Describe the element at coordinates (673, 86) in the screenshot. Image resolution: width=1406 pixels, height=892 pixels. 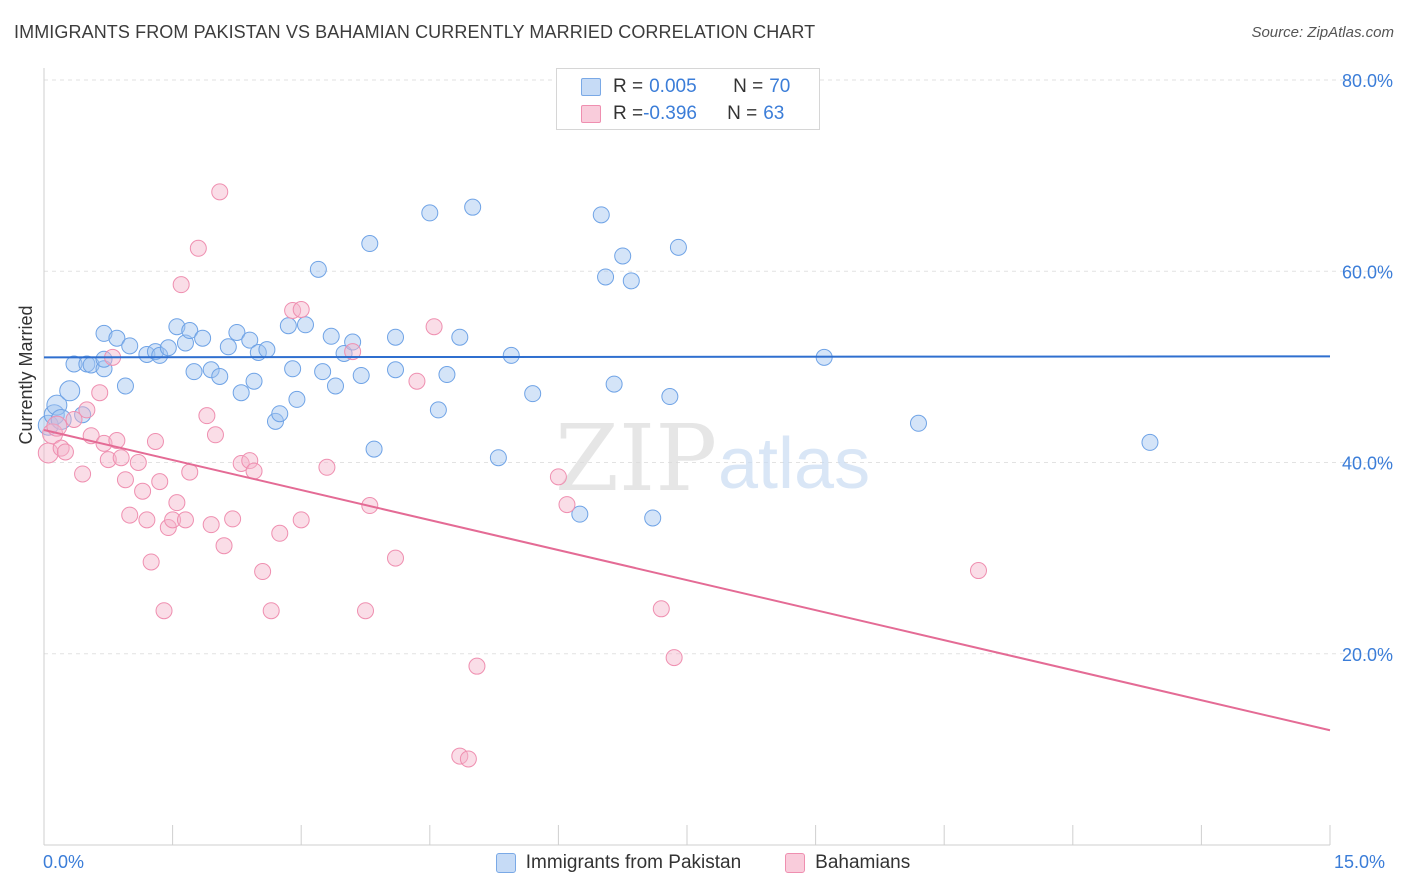
I see `legend-r-value: 0.005` at that location.